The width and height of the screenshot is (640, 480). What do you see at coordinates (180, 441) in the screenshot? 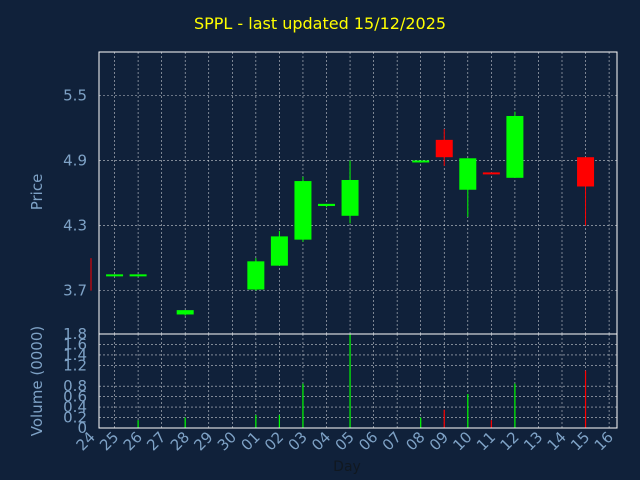
I see `x-tick-label: 28` at bounding box center [180, 441].